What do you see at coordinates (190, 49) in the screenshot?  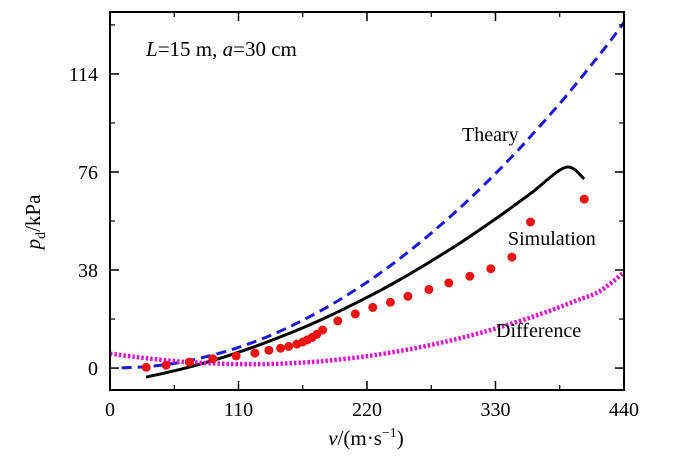 I see `annotation-L-value: =15 m,` at bounding box center [190, 49].